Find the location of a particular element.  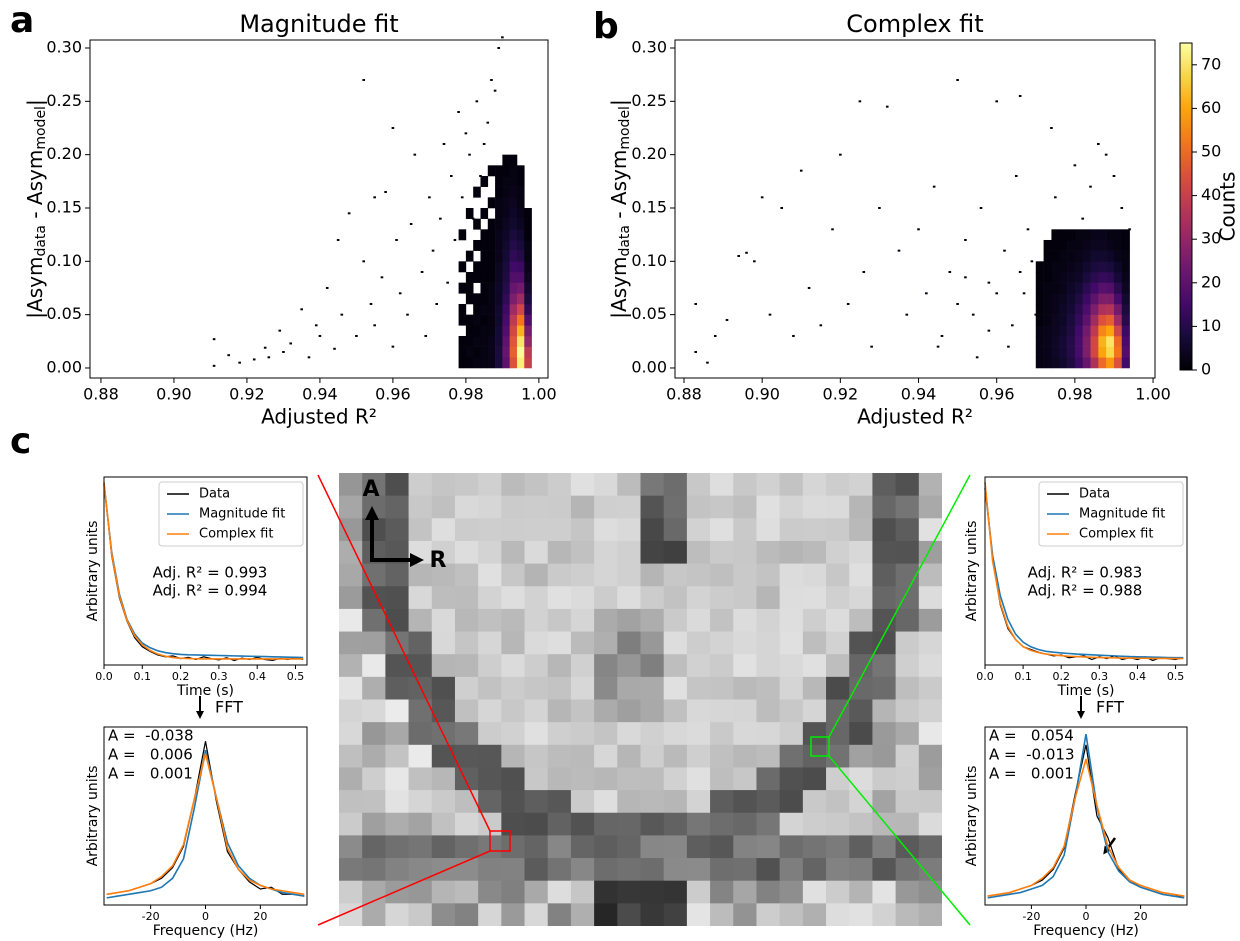

legend-label: Complex fit is located at coordinates (236, 534).